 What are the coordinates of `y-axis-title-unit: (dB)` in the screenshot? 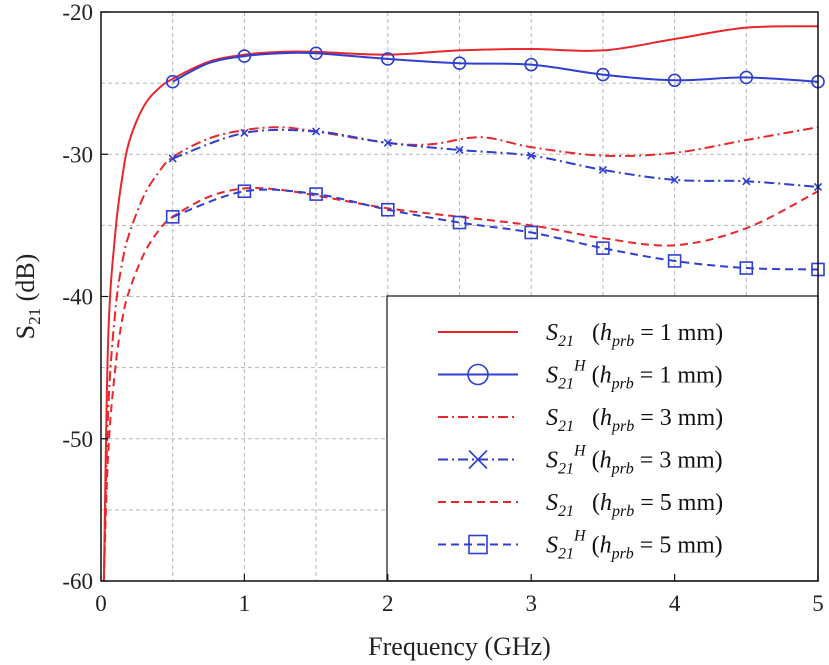 It's located at (25, 281).